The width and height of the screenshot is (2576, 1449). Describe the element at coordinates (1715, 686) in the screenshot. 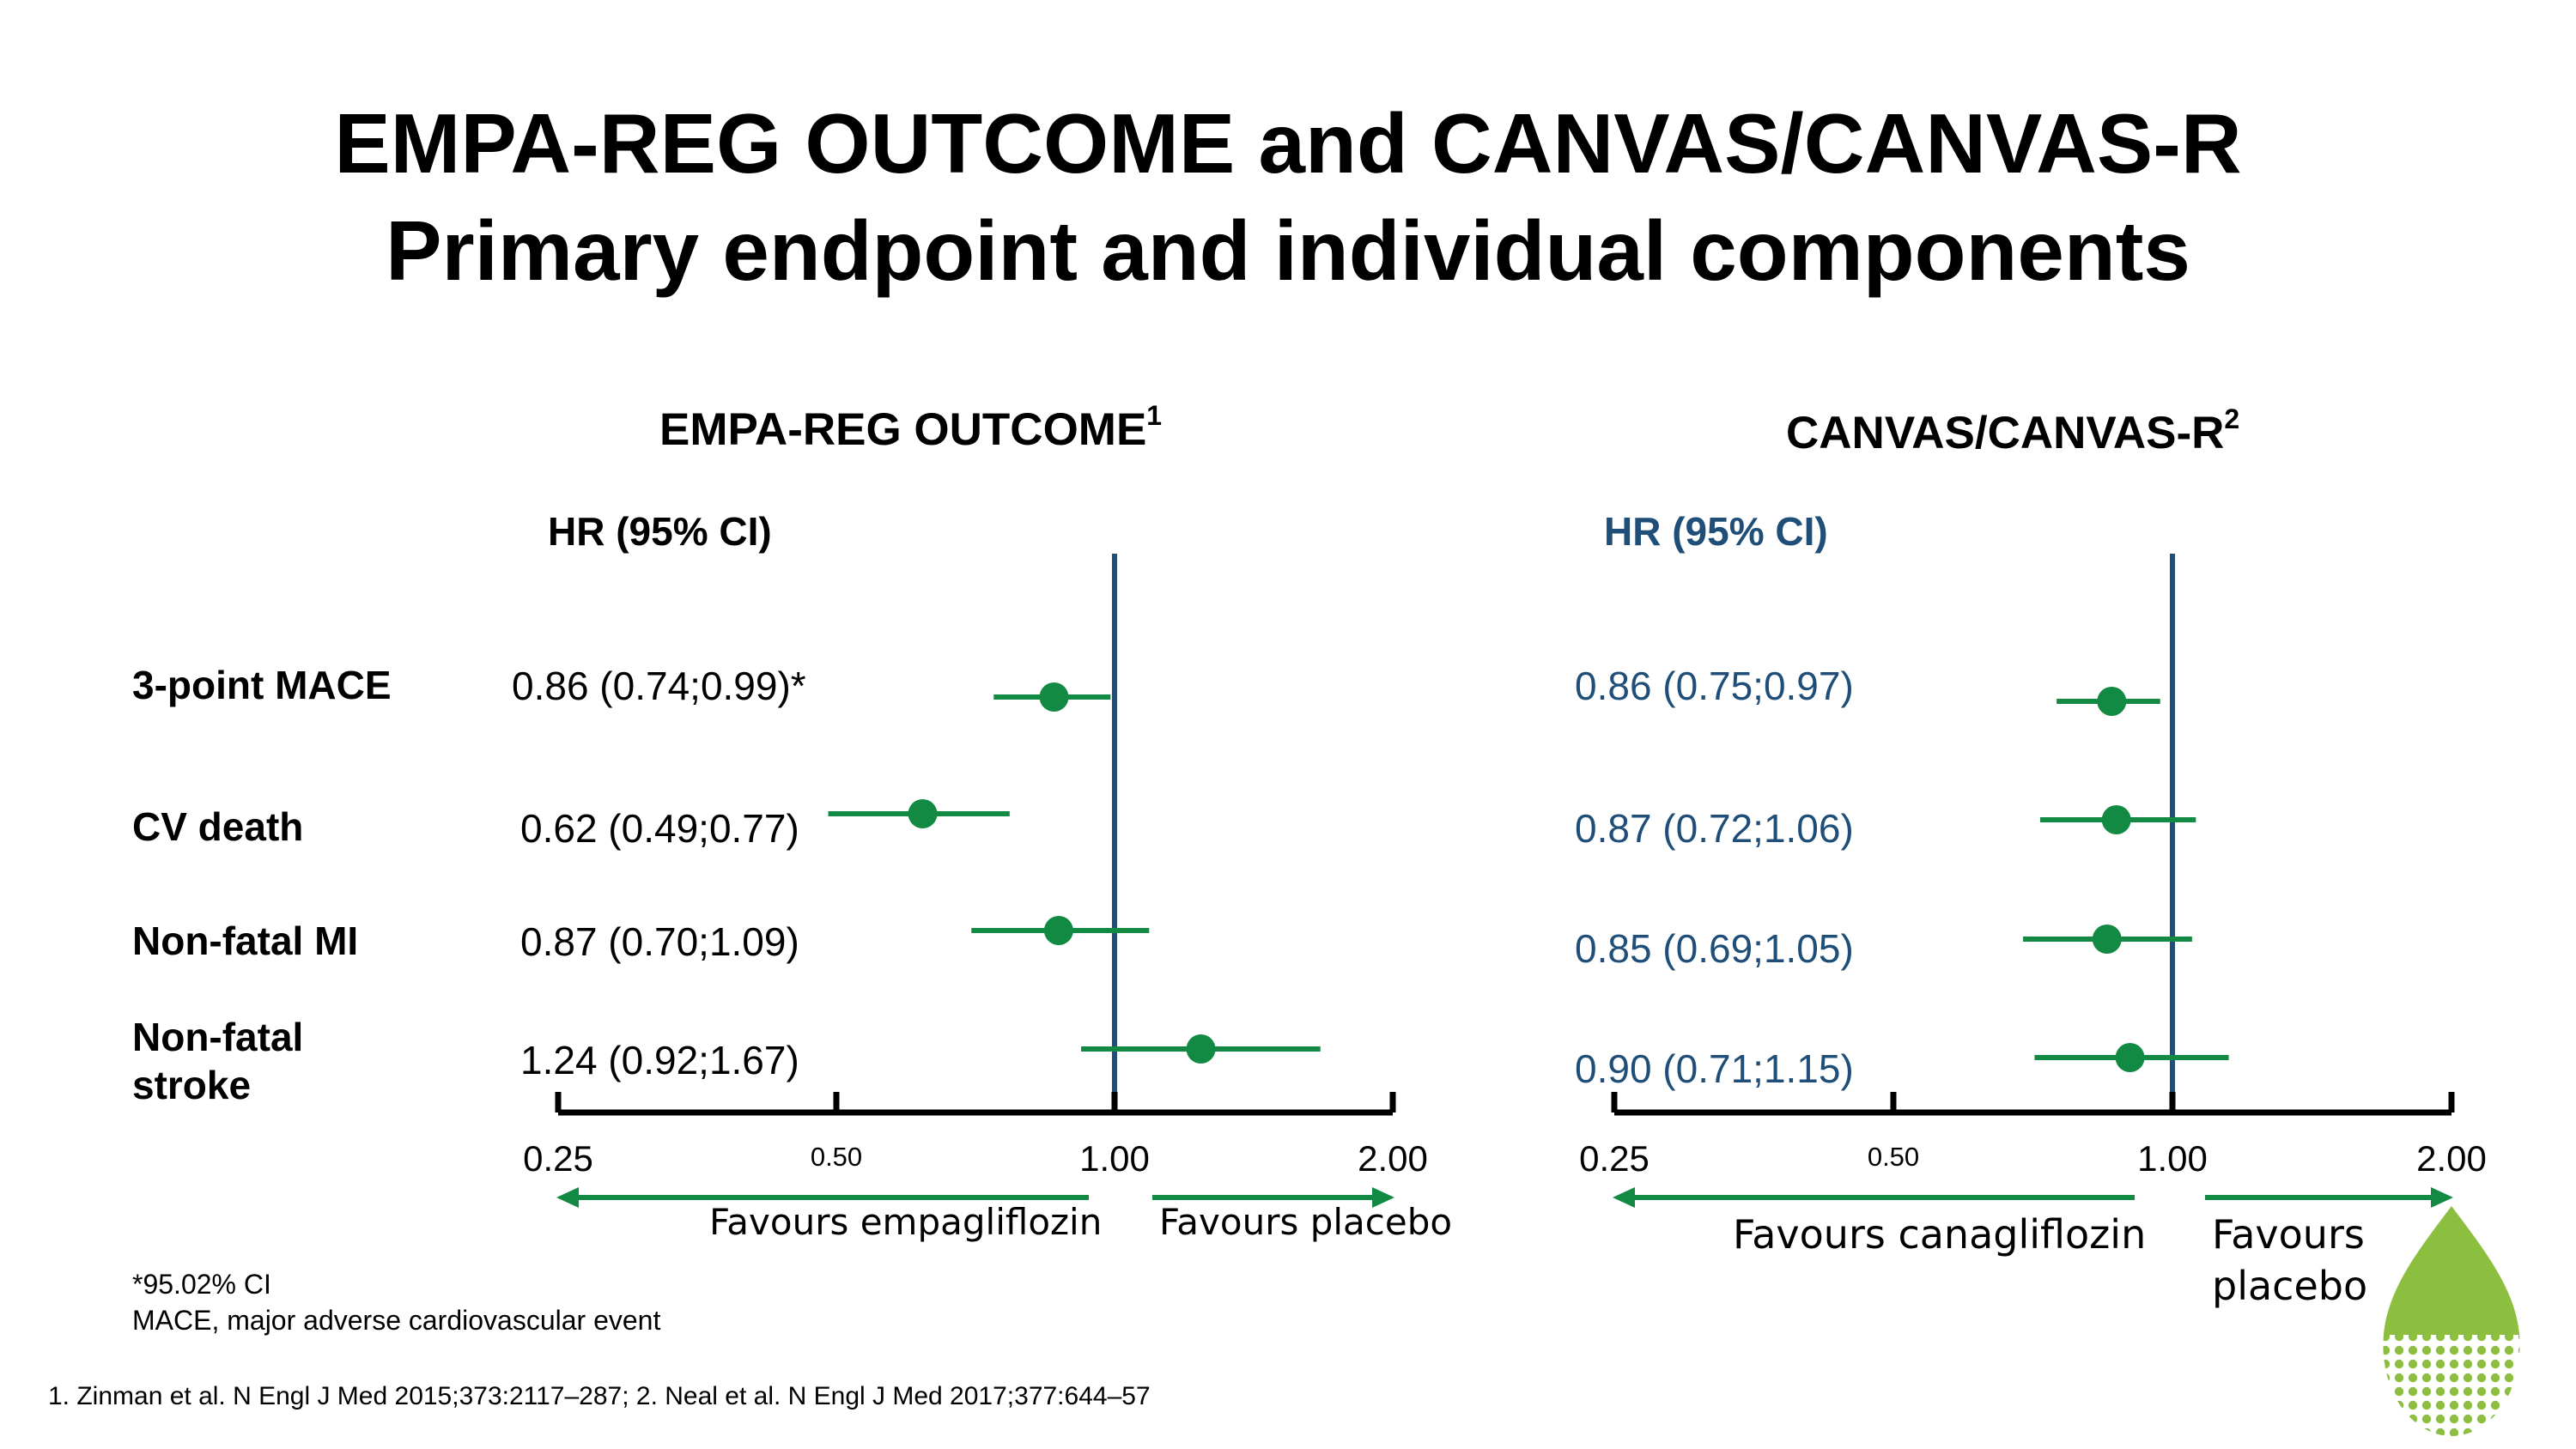

I see `canvas-value-mace: 0.86 (0.75;0.97)` at that location.